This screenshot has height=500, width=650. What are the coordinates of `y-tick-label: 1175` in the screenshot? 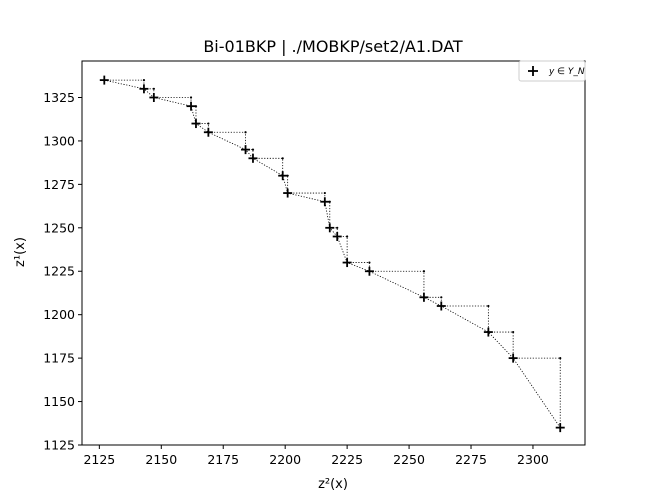 It's located at (59, 358).